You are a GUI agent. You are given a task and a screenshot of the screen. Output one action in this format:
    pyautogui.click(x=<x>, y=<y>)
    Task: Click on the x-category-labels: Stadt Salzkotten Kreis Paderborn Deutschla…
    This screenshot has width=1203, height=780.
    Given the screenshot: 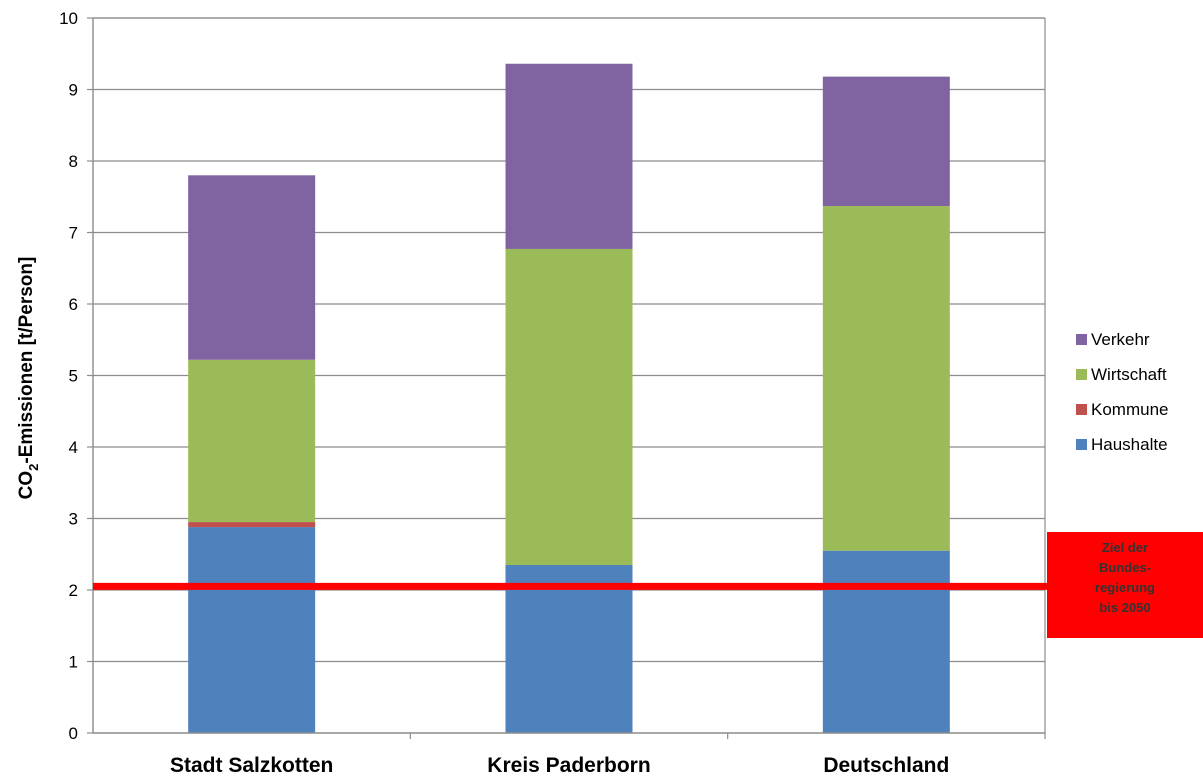 What is the action you would take?
    pyautogui.click(x=608, y=755)
    